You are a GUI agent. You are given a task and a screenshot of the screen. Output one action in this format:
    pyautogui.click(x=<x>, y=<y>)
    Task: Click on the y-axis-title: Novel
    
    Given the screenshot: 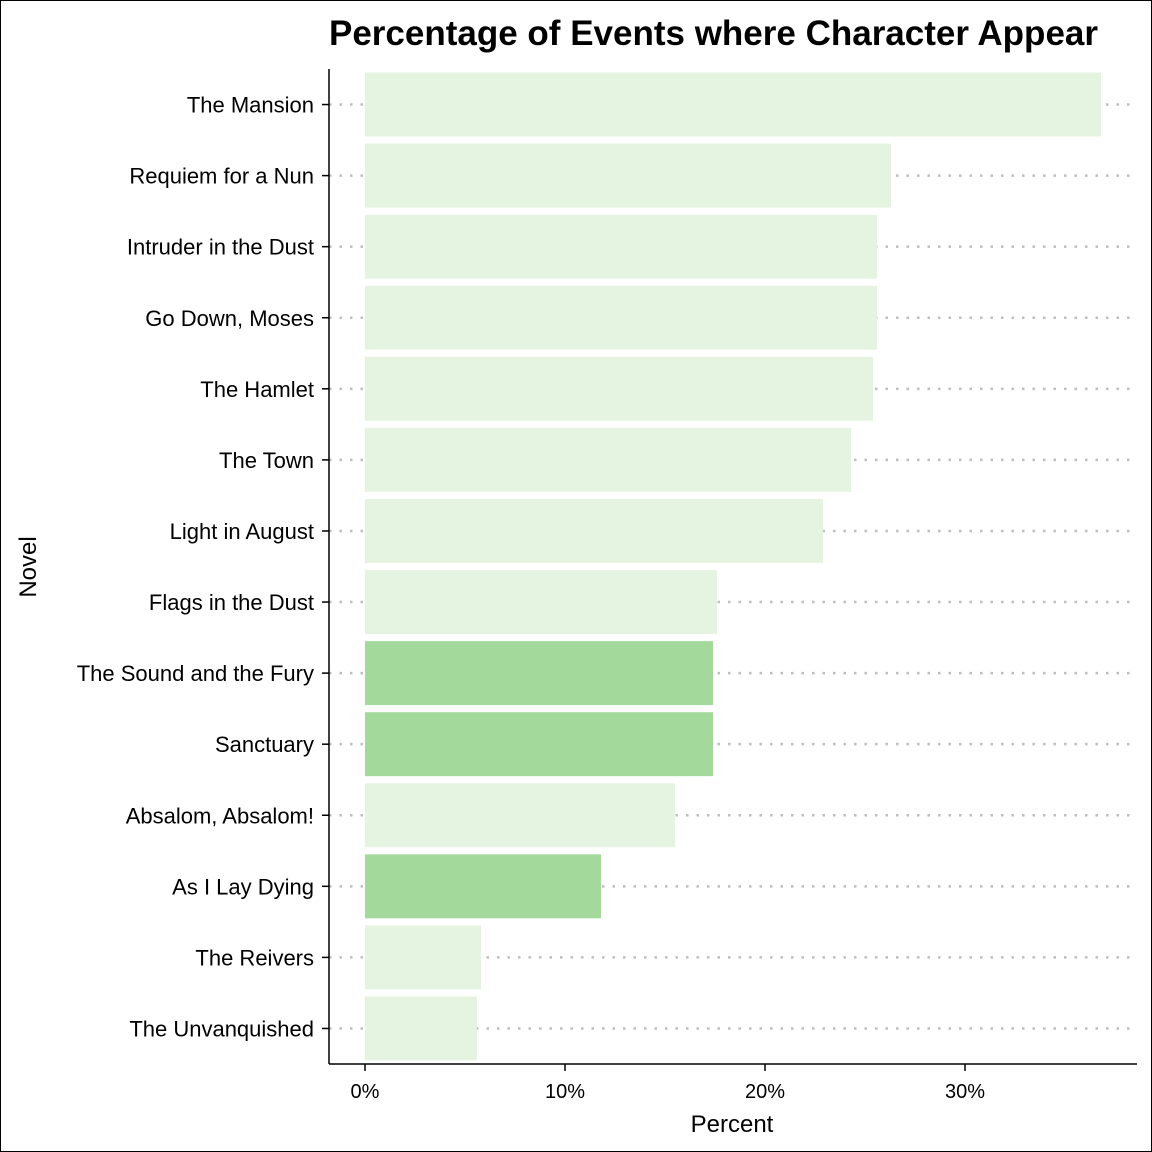 What is the action you would take?
    pyautogui.click(x=28, y=566)
    